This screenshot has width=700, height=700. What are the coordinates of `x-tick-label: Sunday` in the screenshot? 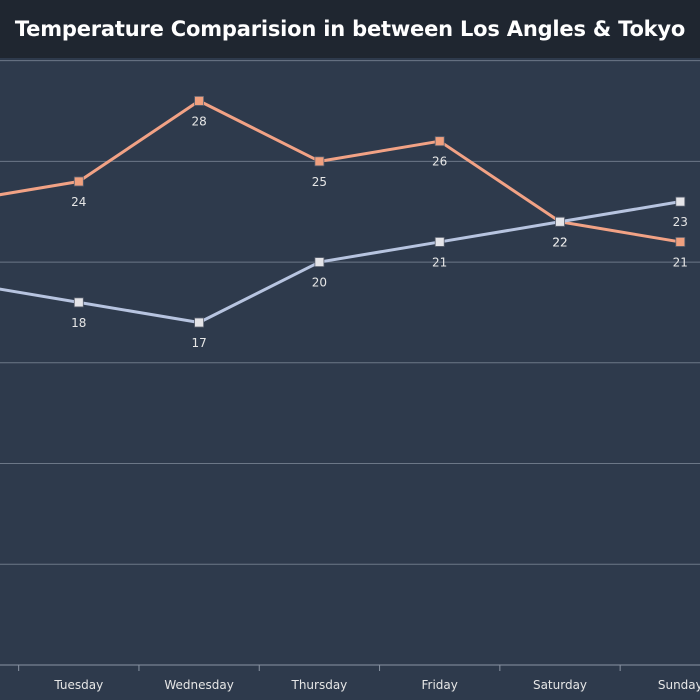 It's located at (679, 685).